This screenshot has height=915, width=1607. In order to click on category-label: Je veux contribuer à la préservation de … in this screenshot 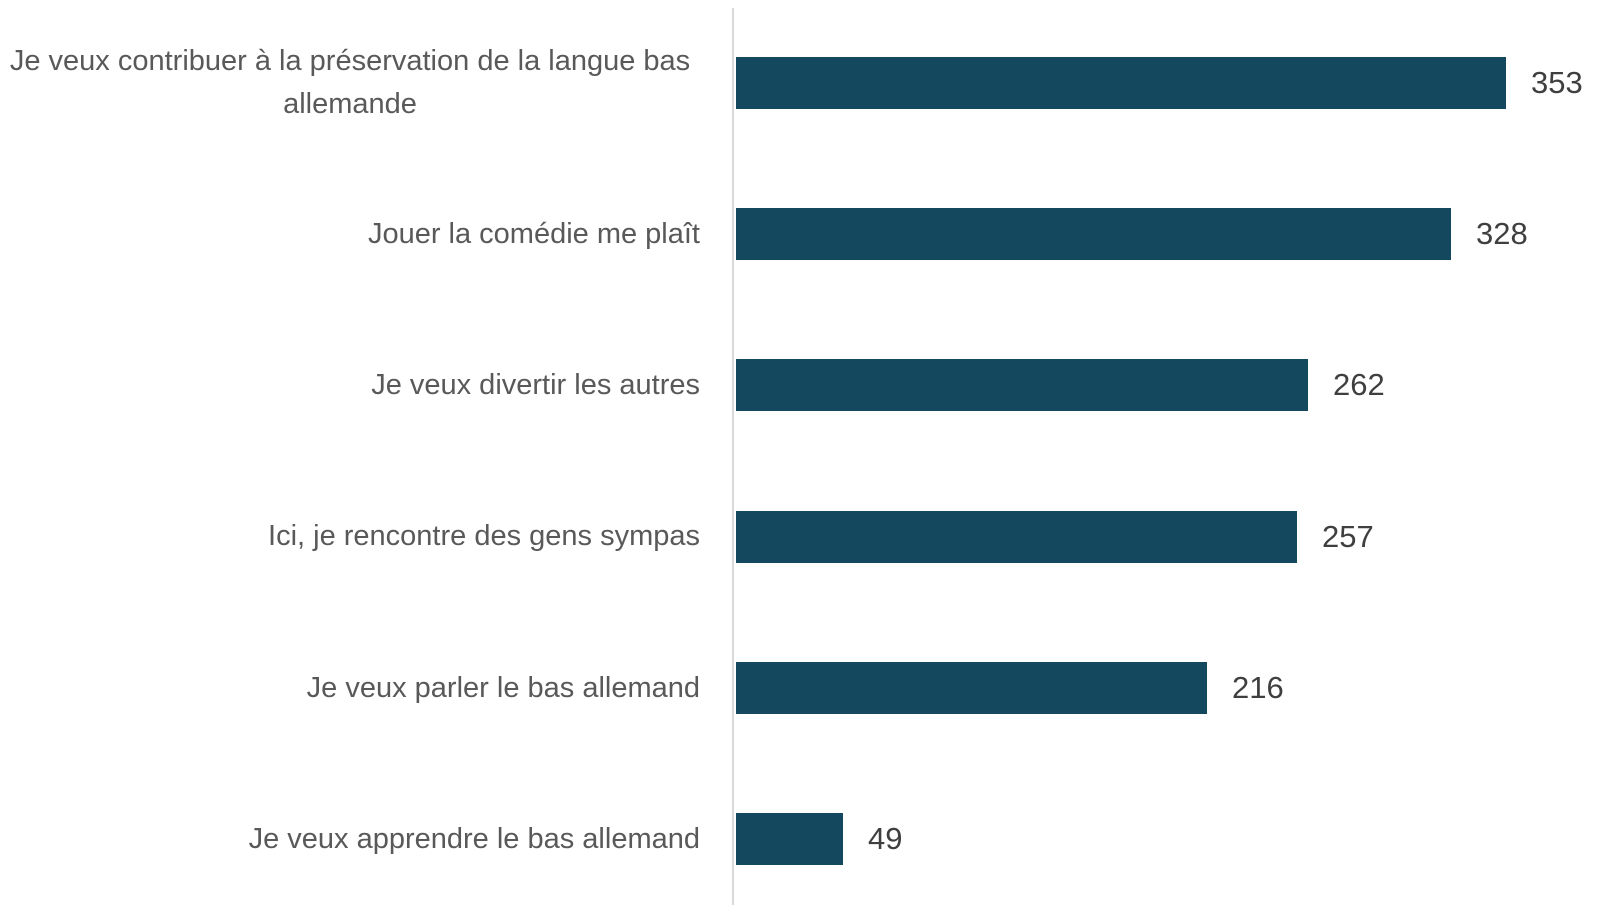, I will do `click(353, 83)`.